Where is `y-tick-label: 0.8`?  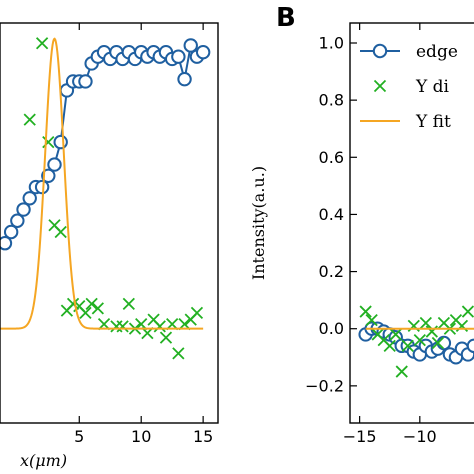 y-tick-label: 0.8 is located at coordinates (331, 100).